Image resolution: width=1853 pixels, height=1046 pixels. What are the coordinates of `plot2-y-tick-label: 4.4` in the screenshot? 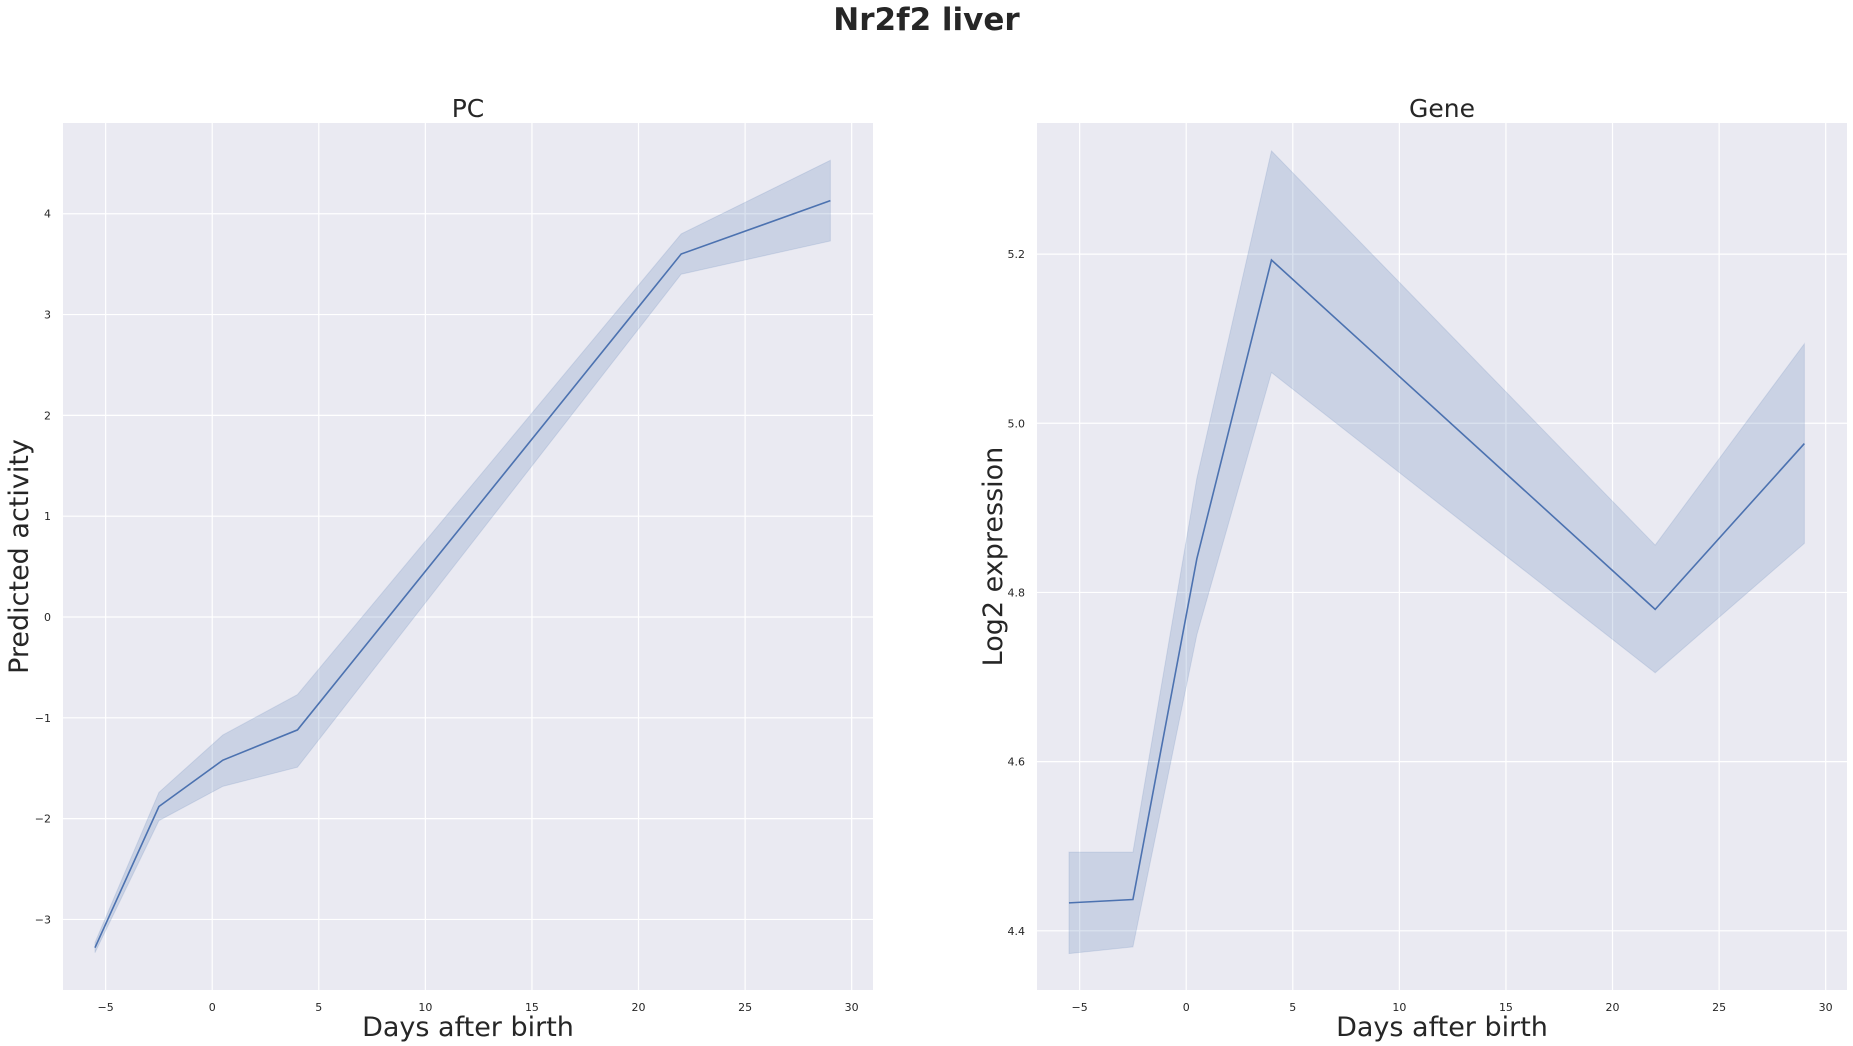 It's located at (1017, 931).